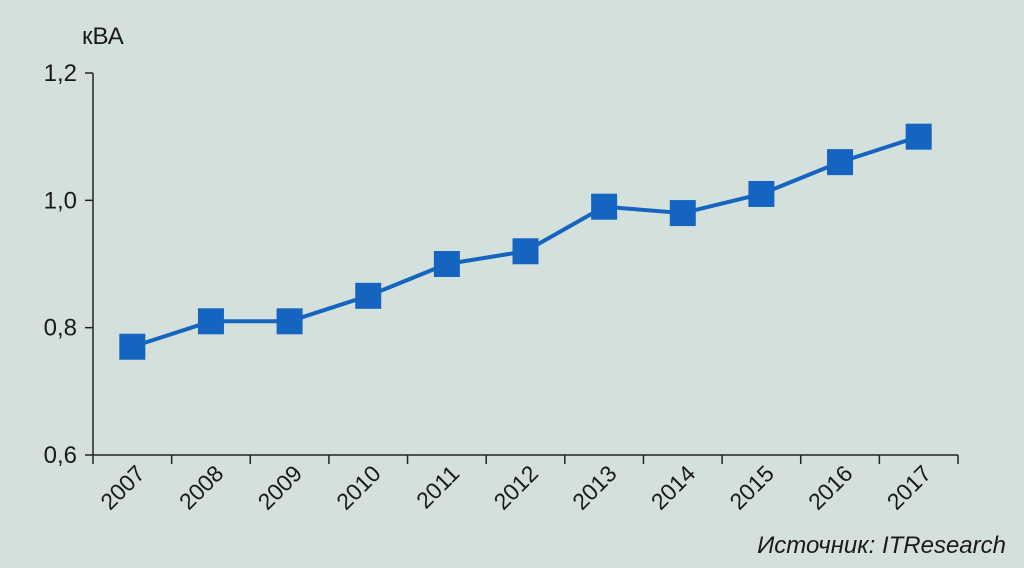  I want to click on y-tick-label: 1,2, so click(60, 73).